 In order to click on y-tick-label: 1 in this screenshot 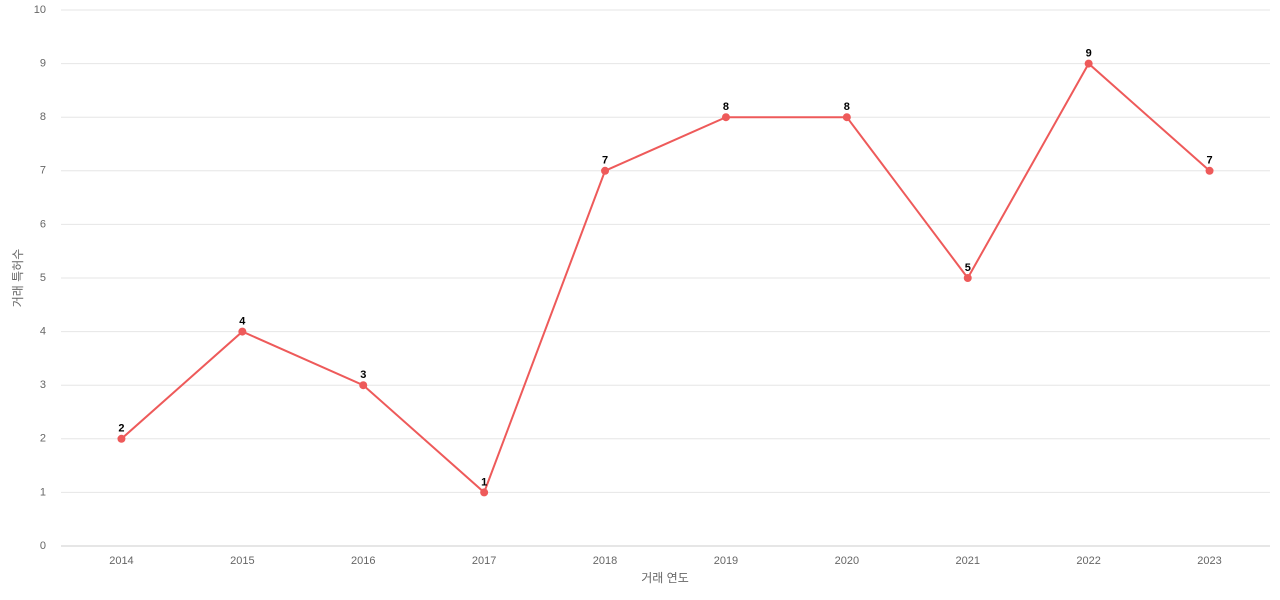, I will do `click(43, 492)`.